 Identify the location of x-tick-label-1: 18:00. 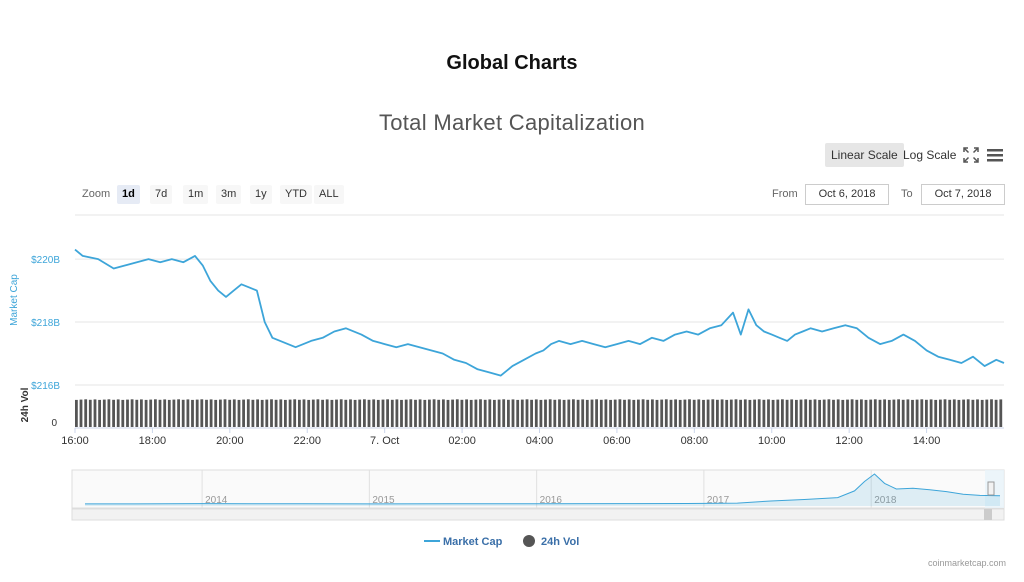
(153, 441).